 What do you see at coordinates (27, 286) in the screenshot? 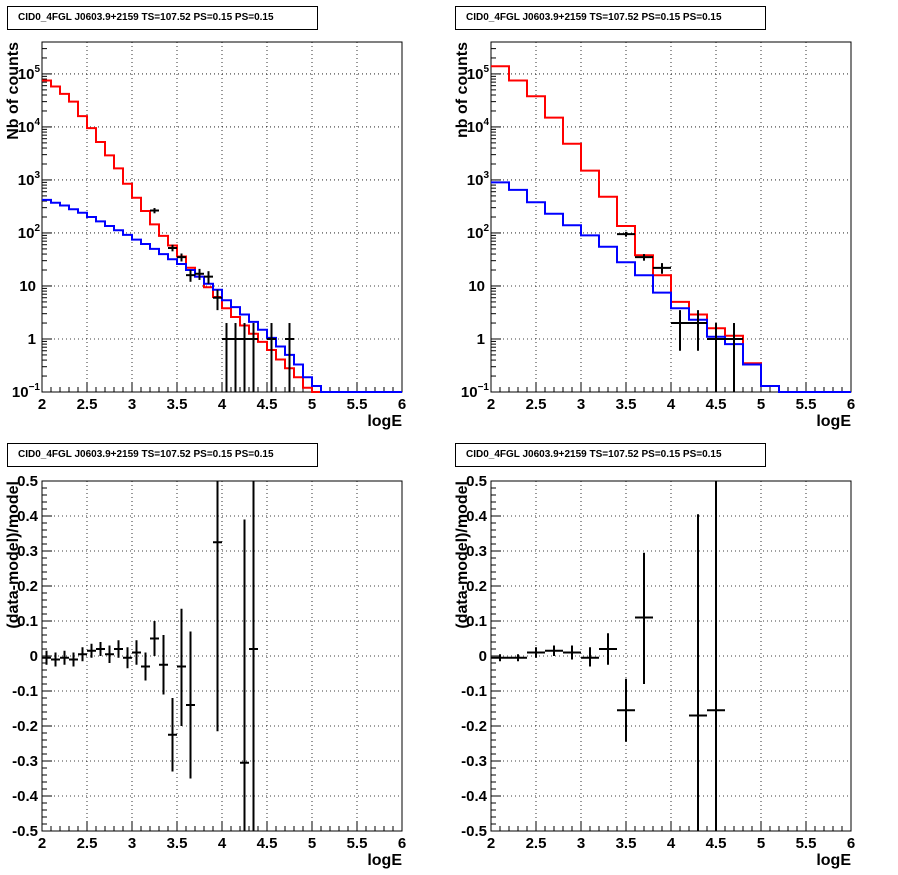
I see `y-tick-label: 10` at bounding box center [27, 286].